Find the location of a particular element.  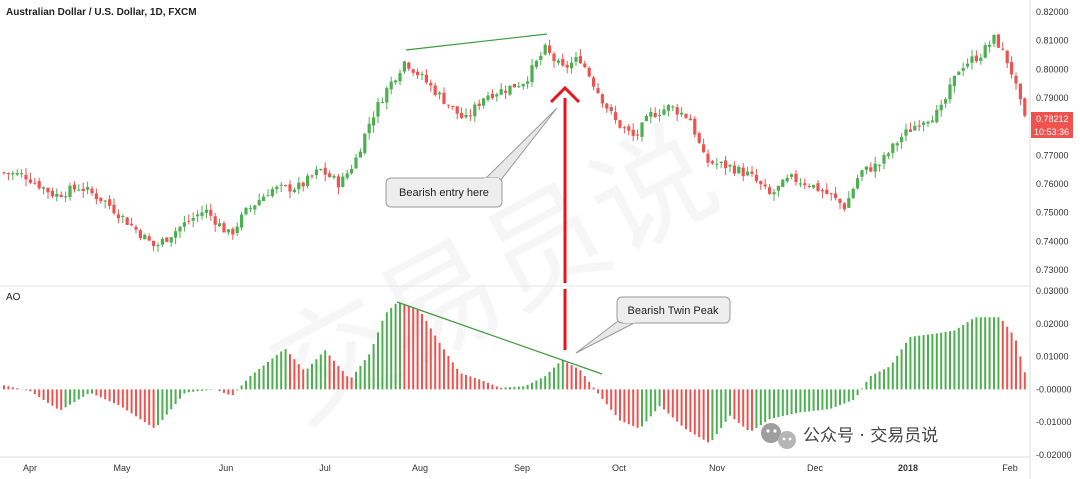

callout-bearish-twin-peak: Bearish Twin Peak is located at coordinates (653, 325).